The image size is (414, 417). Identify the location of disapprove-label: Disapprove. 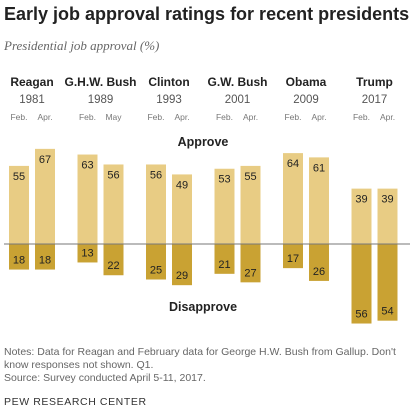
(203, 307).